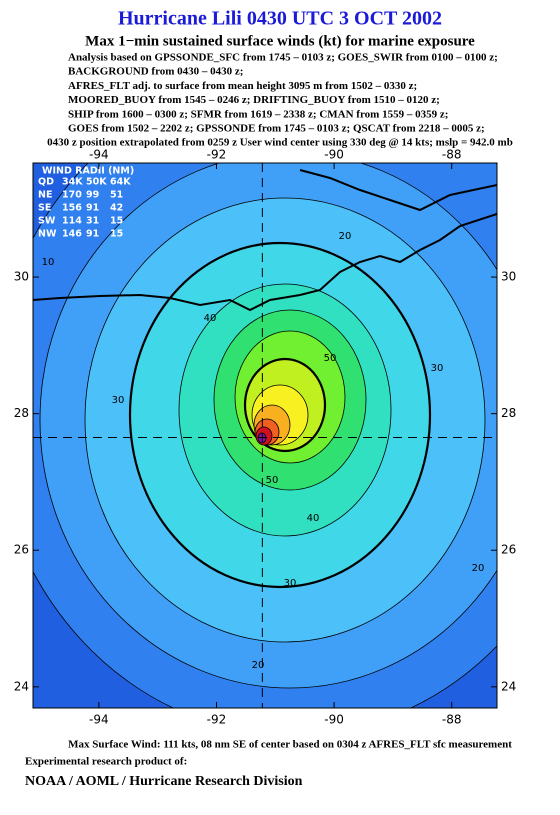  I want to click on legend-cell: 31, so click(92, 221).